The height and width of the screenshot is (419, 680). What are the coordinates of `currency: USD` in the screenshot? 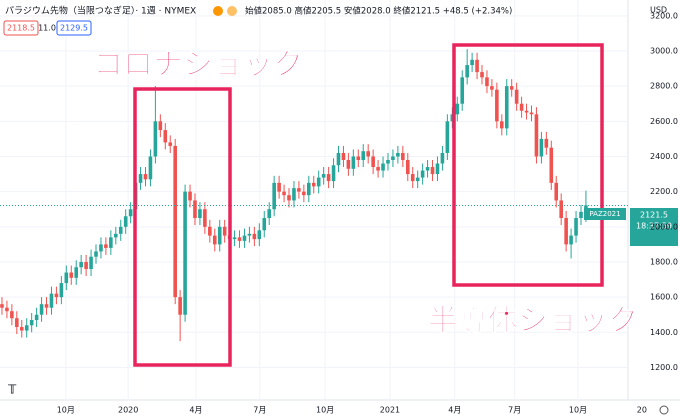 It's located at (658, 10).